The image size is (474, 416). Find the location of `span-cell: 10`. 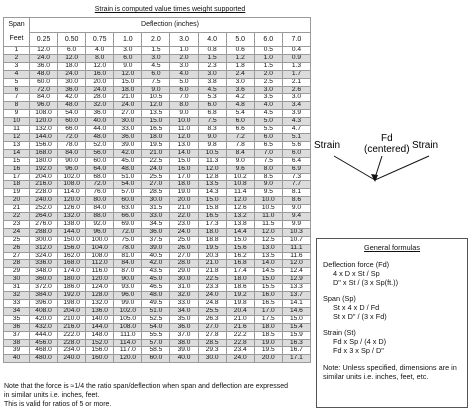

span-cell: 10 is located at coordinates (16, 122).